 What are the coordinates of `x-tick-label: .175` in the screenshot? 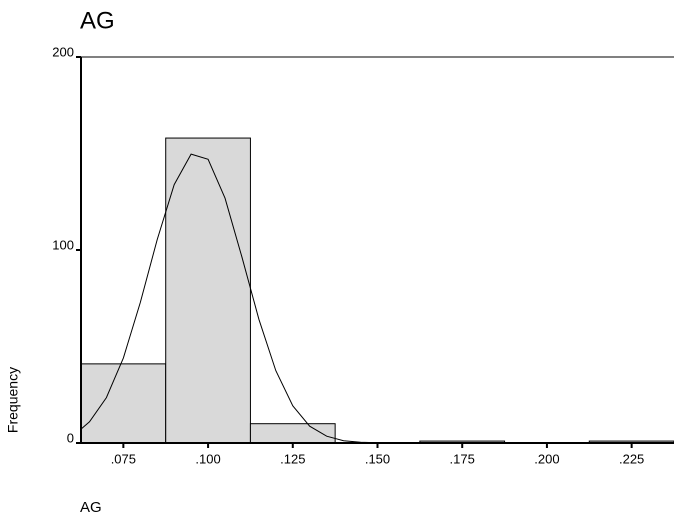 It's located at (462, 458).